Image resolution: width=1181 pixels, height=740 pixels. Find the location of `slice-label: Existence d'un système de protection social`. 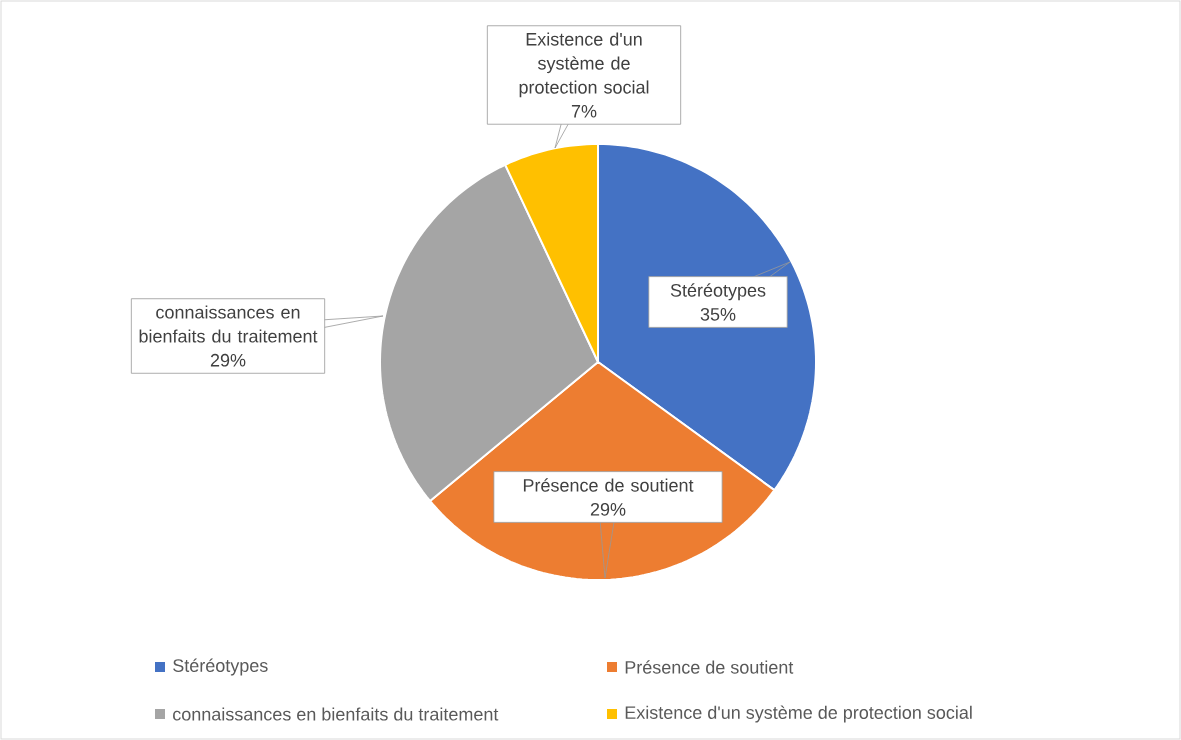

slice-label: Existence d'un système de protection social is located at coordinates (584, 65).